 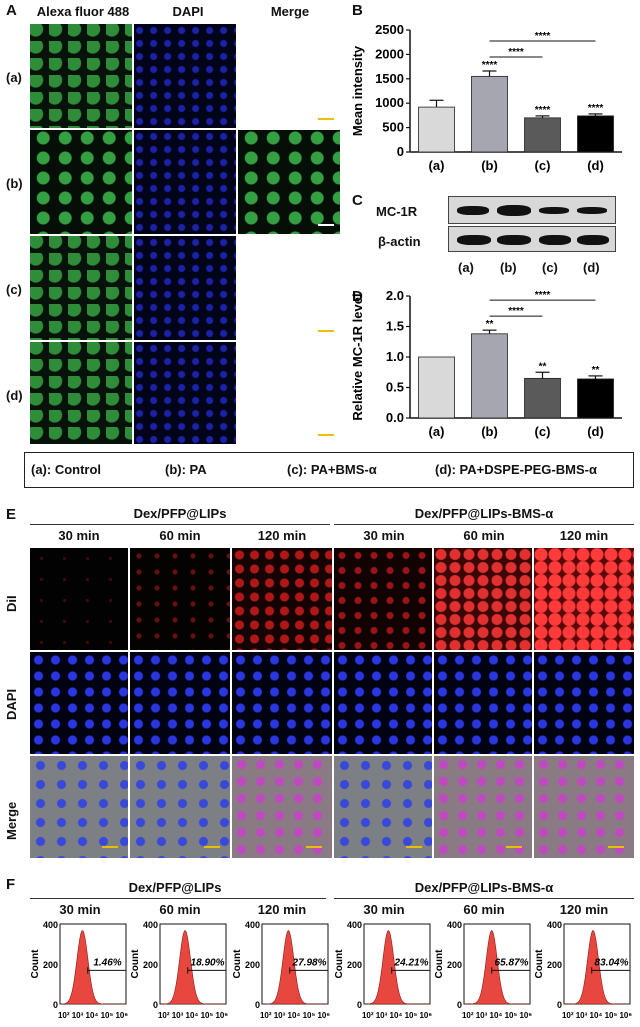 I want to click on e-dapi-30-bms, so click(x=383, y=703).